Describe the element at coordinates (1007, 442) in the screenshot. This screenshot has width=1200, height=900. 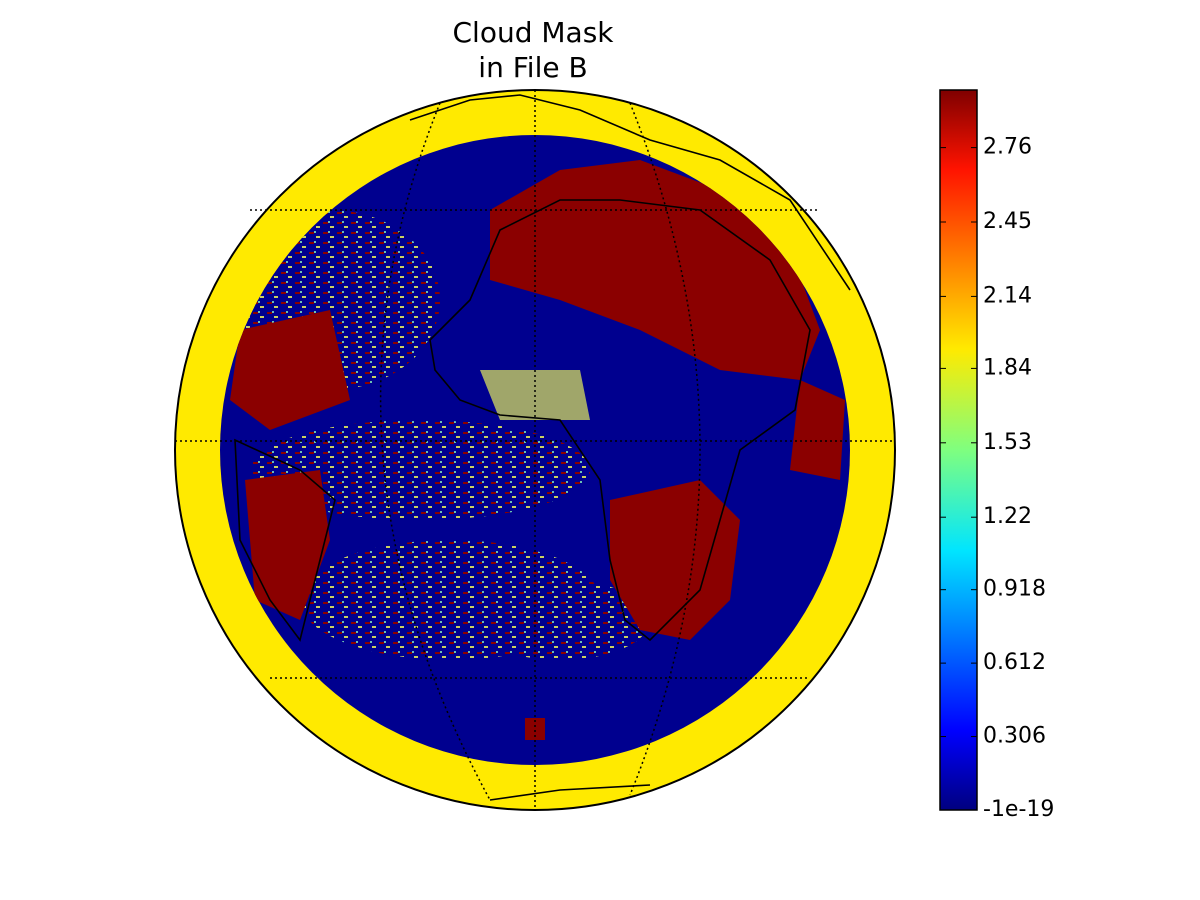
I see `colorbar-tick-label: 1.53` at that location.